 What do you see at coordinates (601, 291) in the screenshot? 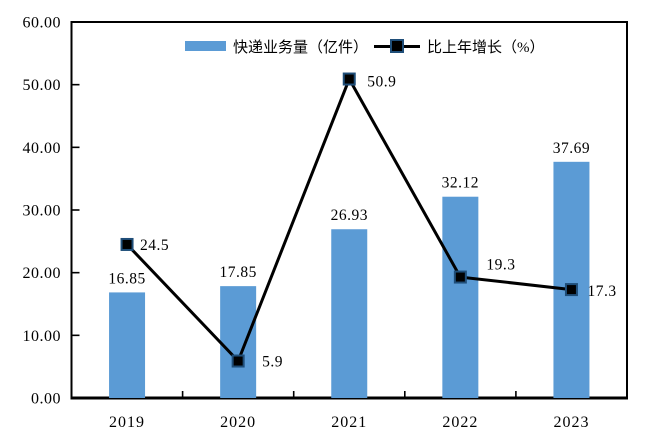
I see `line-value-label: 17.3` at bounding box center [601, 291].